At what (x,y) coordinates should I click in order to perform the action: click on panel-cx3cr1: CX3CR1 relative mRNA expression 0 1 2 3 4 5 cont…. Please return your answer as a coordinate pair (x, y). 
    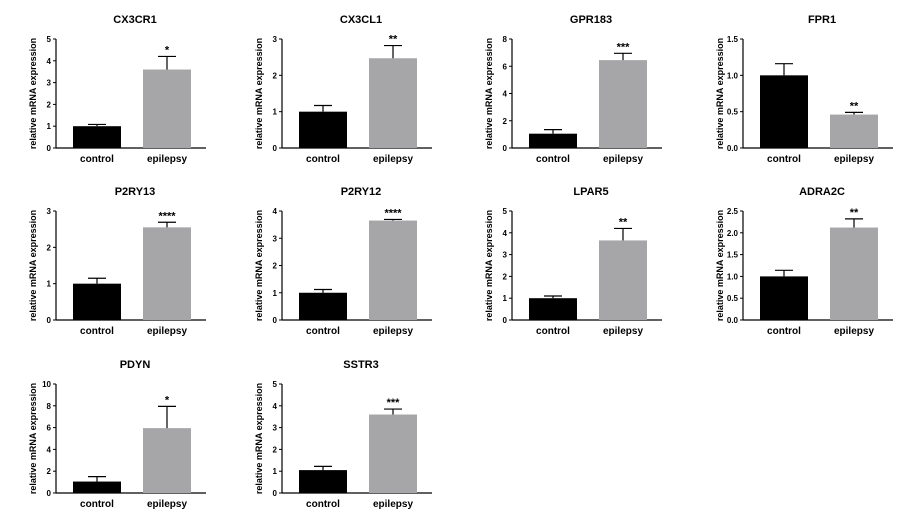
    Looking at the image, I should click on (117, 89).